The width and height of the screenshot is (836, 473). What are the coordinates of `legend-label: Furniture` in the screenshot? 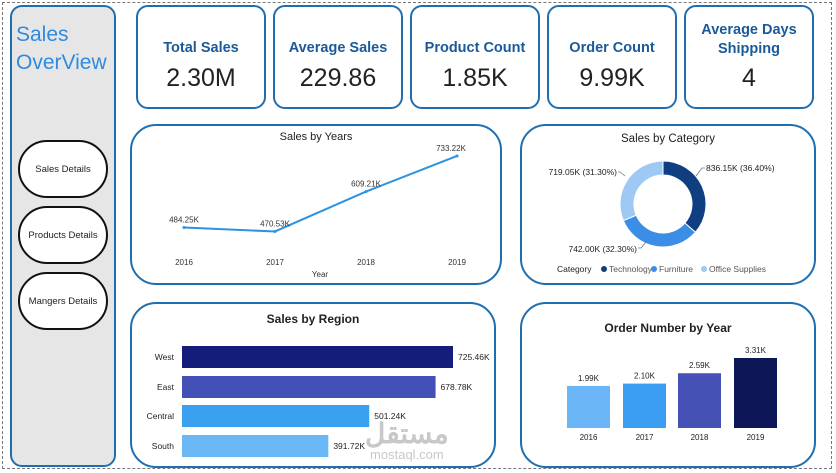 It's located at (676, 269).